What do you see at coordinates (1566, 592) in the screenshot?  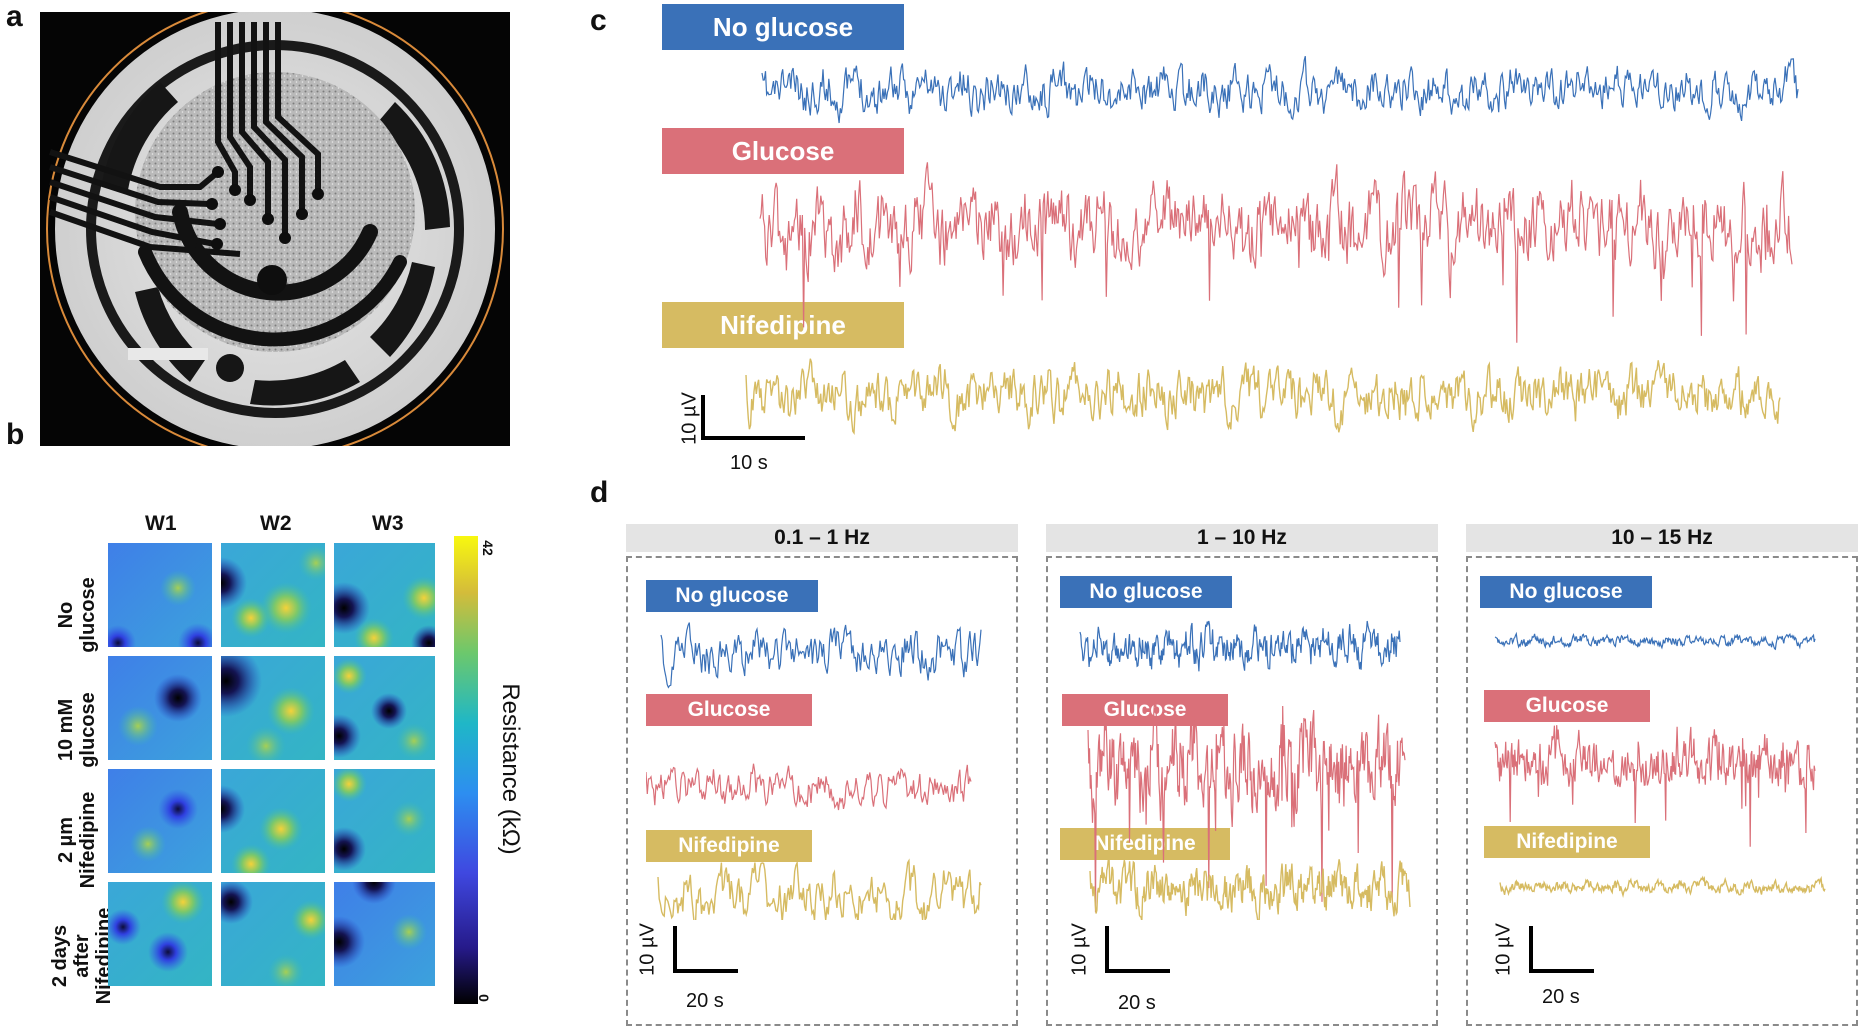 I see `band2-label-no-glucose: No glucose` at bounding box center [1566, 592].